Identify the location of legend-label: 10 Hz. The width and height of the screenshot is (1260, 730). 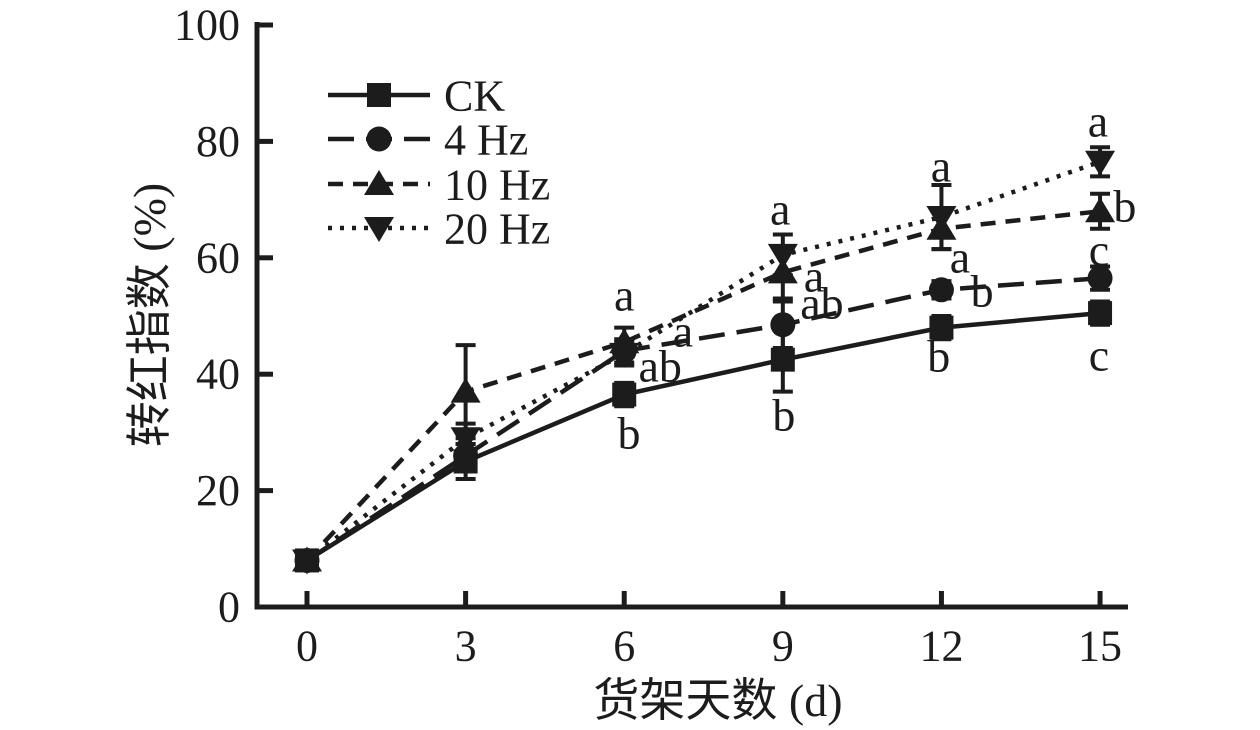
(497, 185).